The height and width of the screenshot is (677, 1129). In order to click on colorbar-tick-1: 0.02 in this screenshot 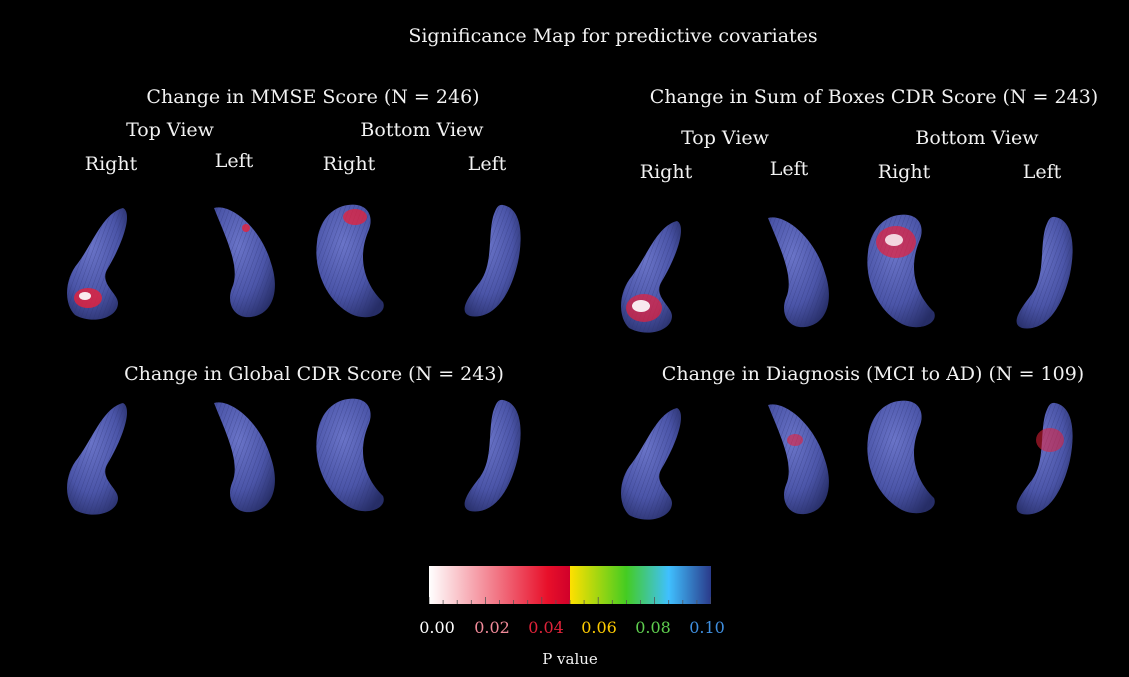, I will do `click(492, 627)`.